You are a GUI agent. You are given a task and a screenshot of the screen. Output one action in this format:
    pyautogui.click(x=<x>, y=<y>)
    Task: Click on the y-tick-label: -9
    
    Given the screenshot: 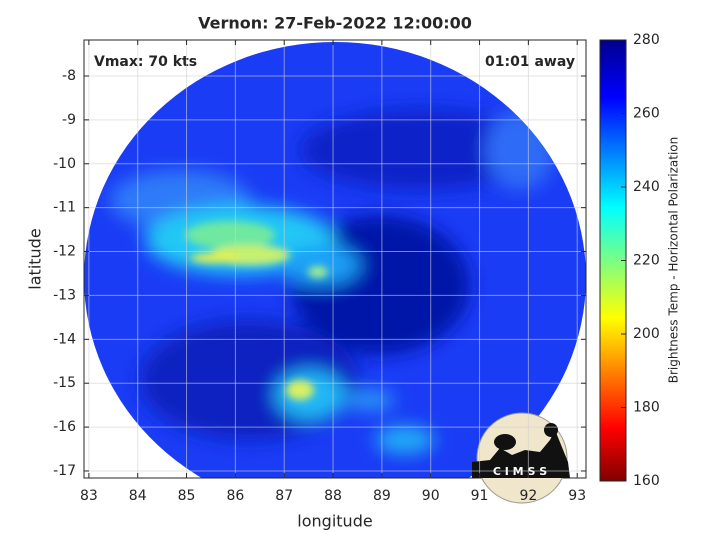 What is the action you would take?
    pyautogui.click(x=69, y=120)
    